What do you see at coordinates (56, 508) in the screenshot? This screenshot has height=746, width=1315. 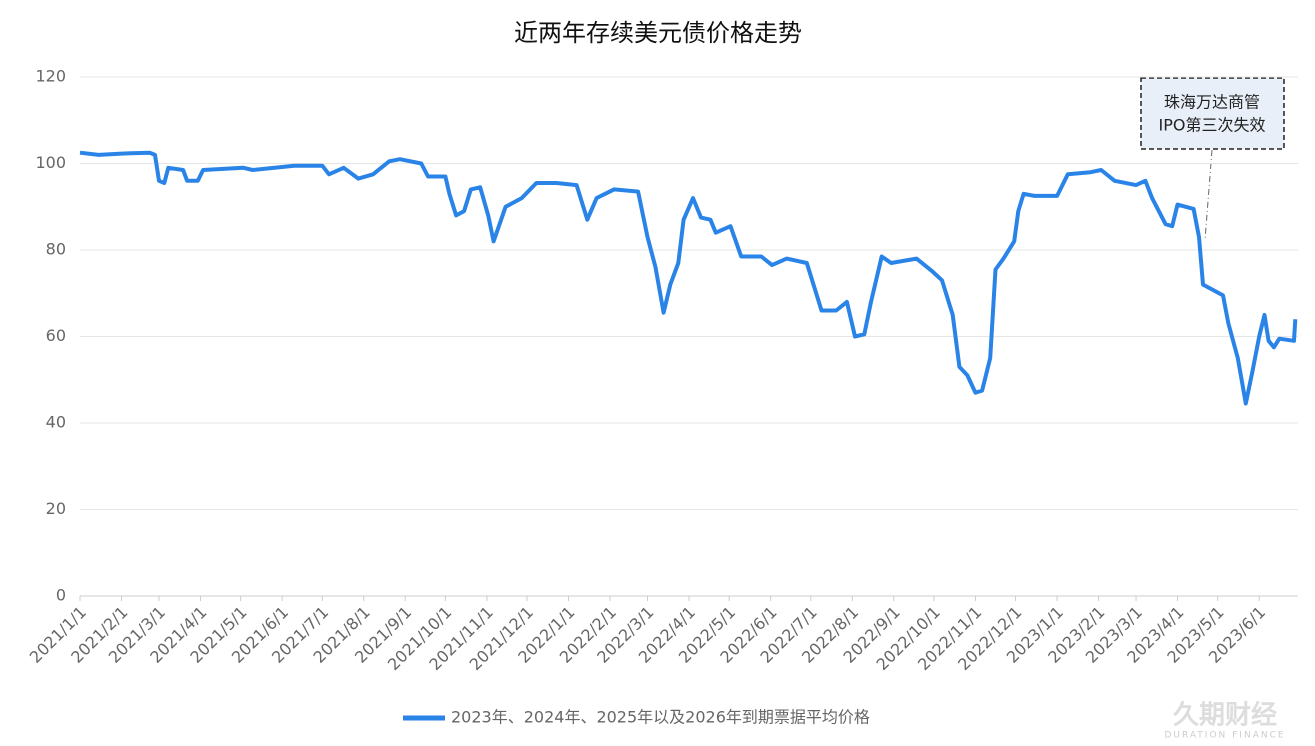 I see `y-tick-label: 20` at bounding box center [56, 508].